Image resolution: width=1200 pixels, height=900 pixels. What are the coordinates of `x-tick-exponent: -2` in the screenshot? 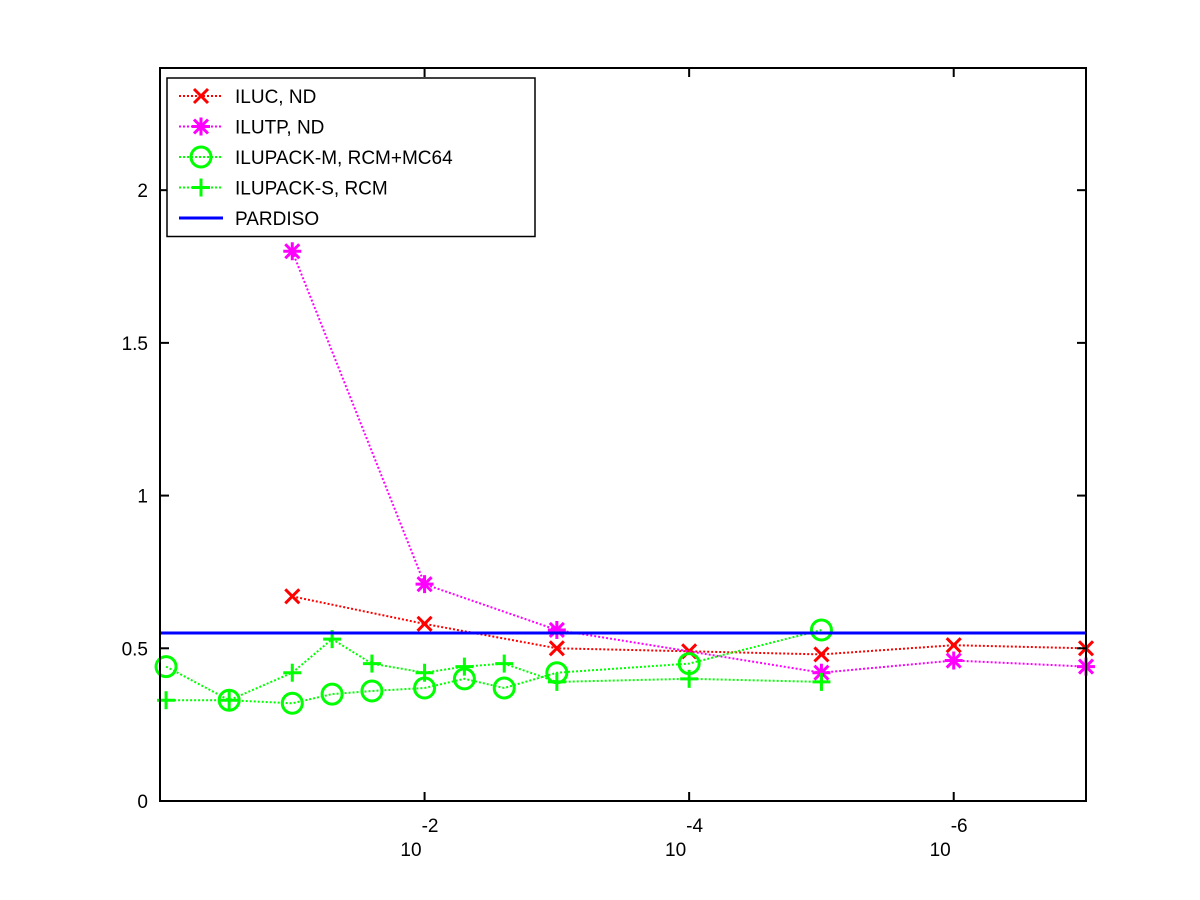 It's located at (430, 826).